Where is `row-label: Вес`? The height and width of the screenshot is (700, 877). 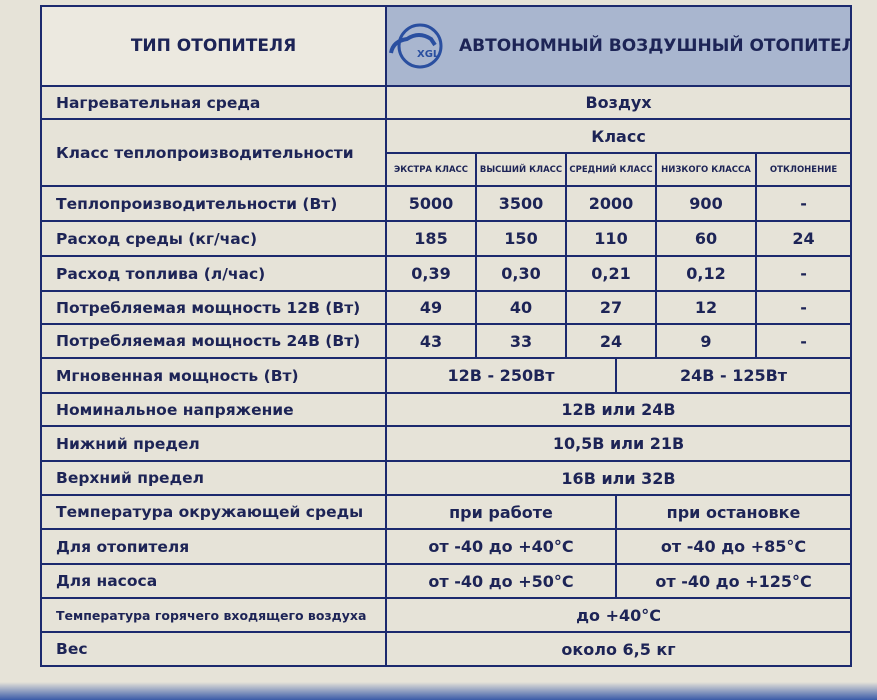
row-label: Вес is located at coordinates (213, 649).